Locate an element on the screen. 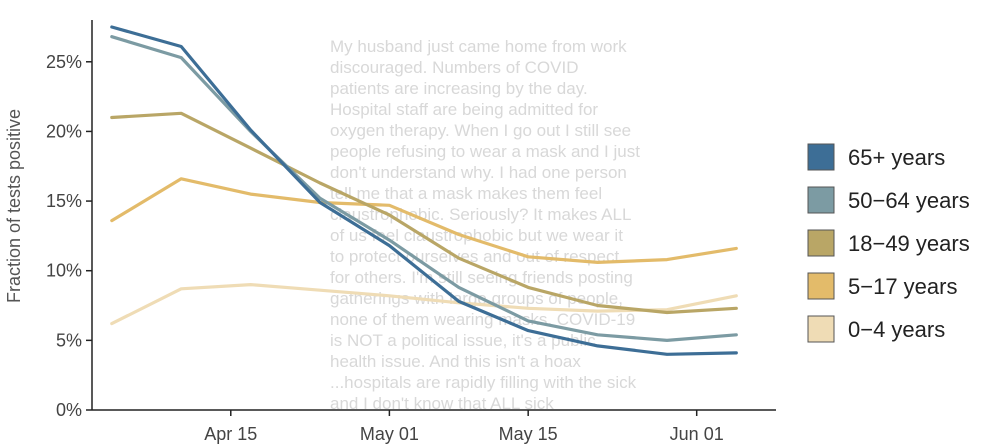 The image size is (1000, 446). y-tick-label: 20% is located at coordinates (64, 131).